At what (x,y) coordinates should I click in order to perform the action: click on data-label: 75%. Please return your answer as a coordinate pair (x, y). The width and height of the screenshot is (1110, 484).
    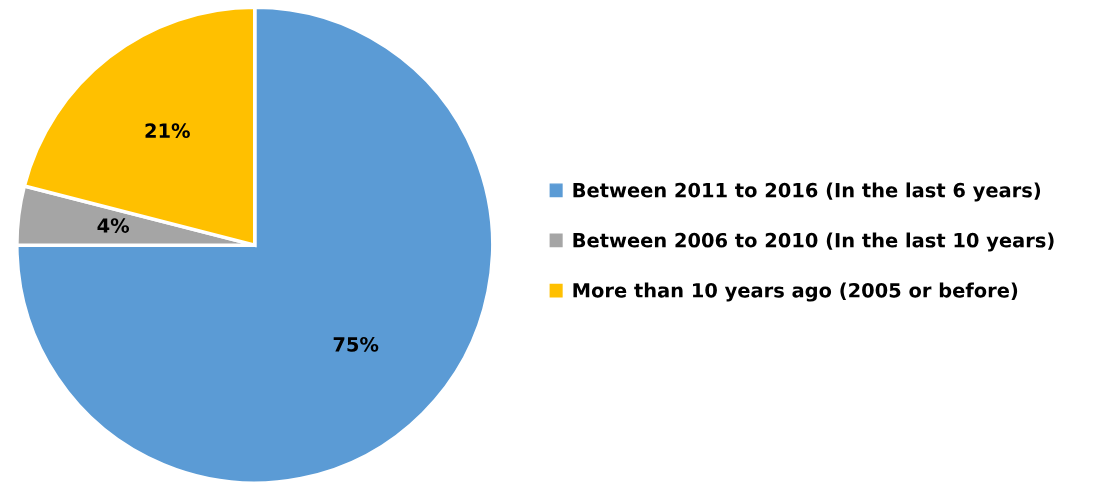
    Looking at the image, I should click on (356, 344).